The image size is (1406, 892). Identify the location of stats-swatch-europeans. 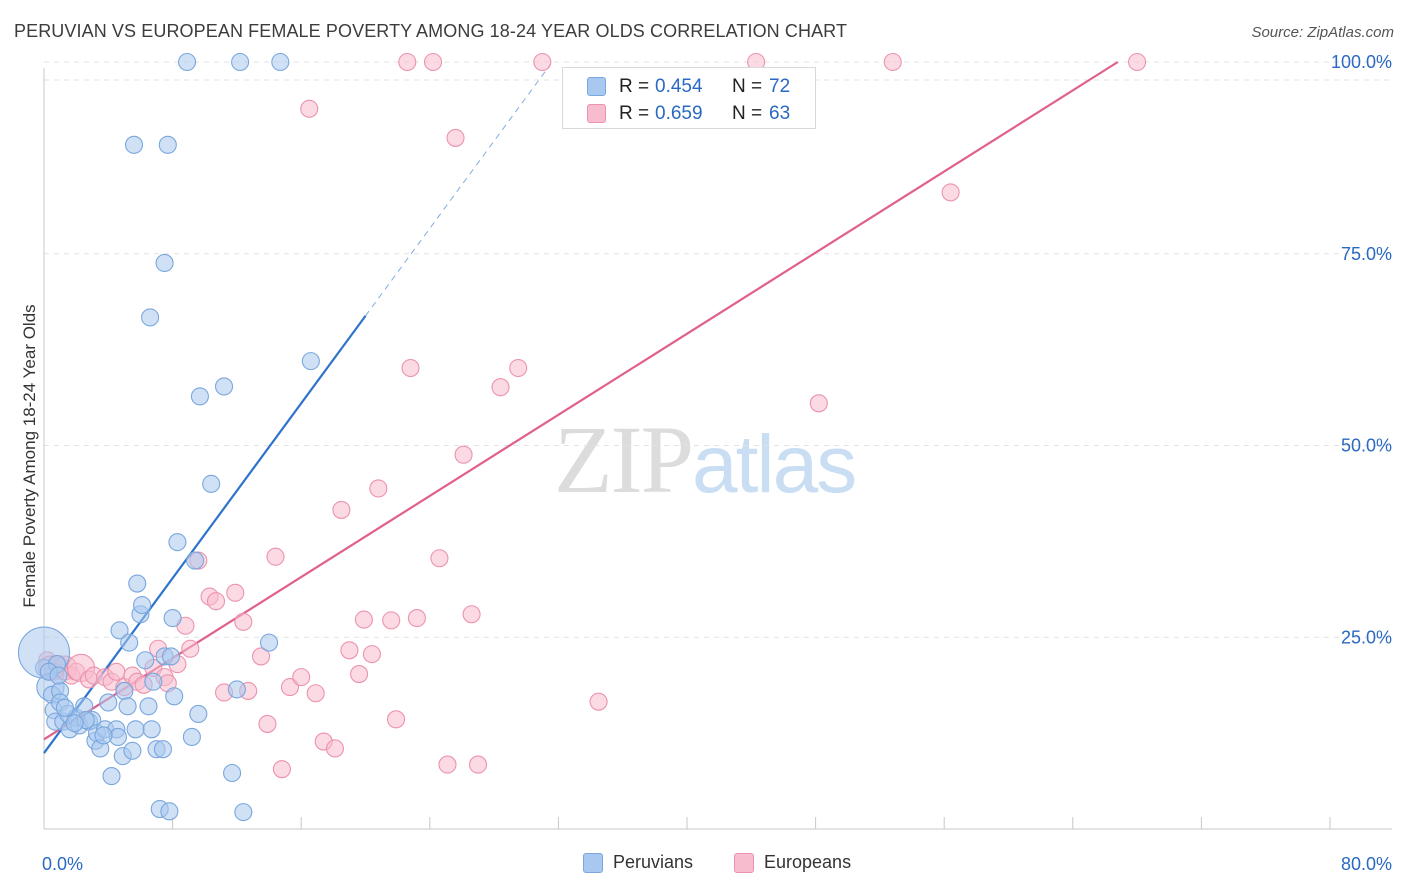
(596, 113).